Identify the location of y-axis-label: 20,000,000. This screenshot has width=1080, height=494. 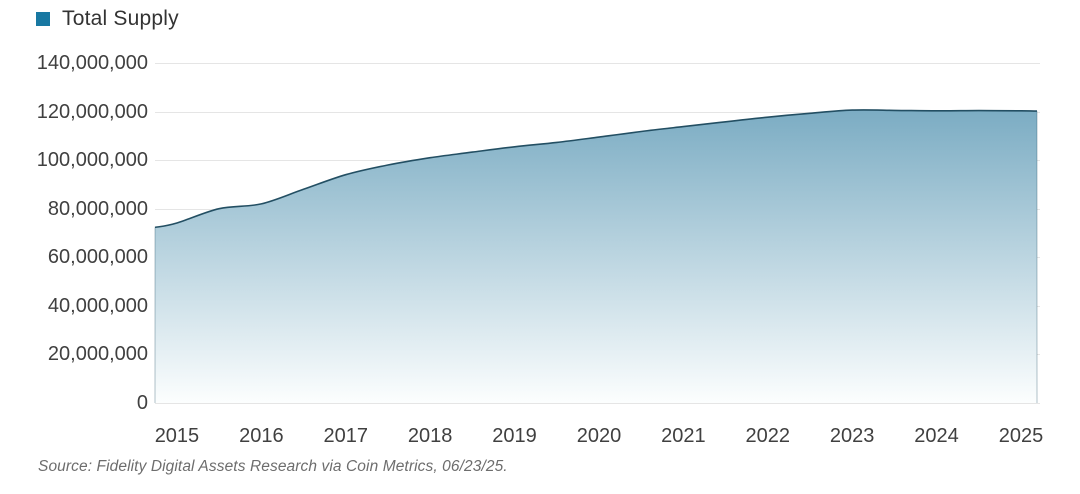
(97, 354).